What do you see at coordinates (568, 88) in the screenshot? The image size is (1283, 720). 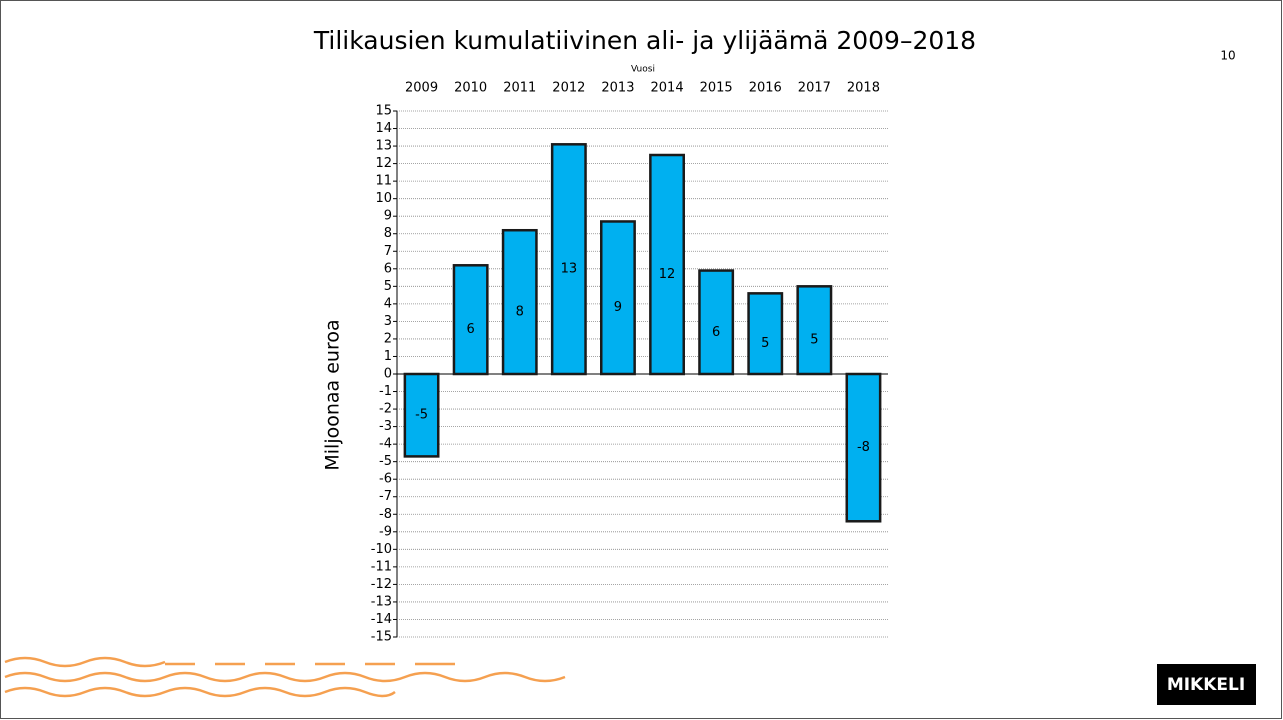 I see `x-tick-label: 2012` at bounding box center [568, 88].